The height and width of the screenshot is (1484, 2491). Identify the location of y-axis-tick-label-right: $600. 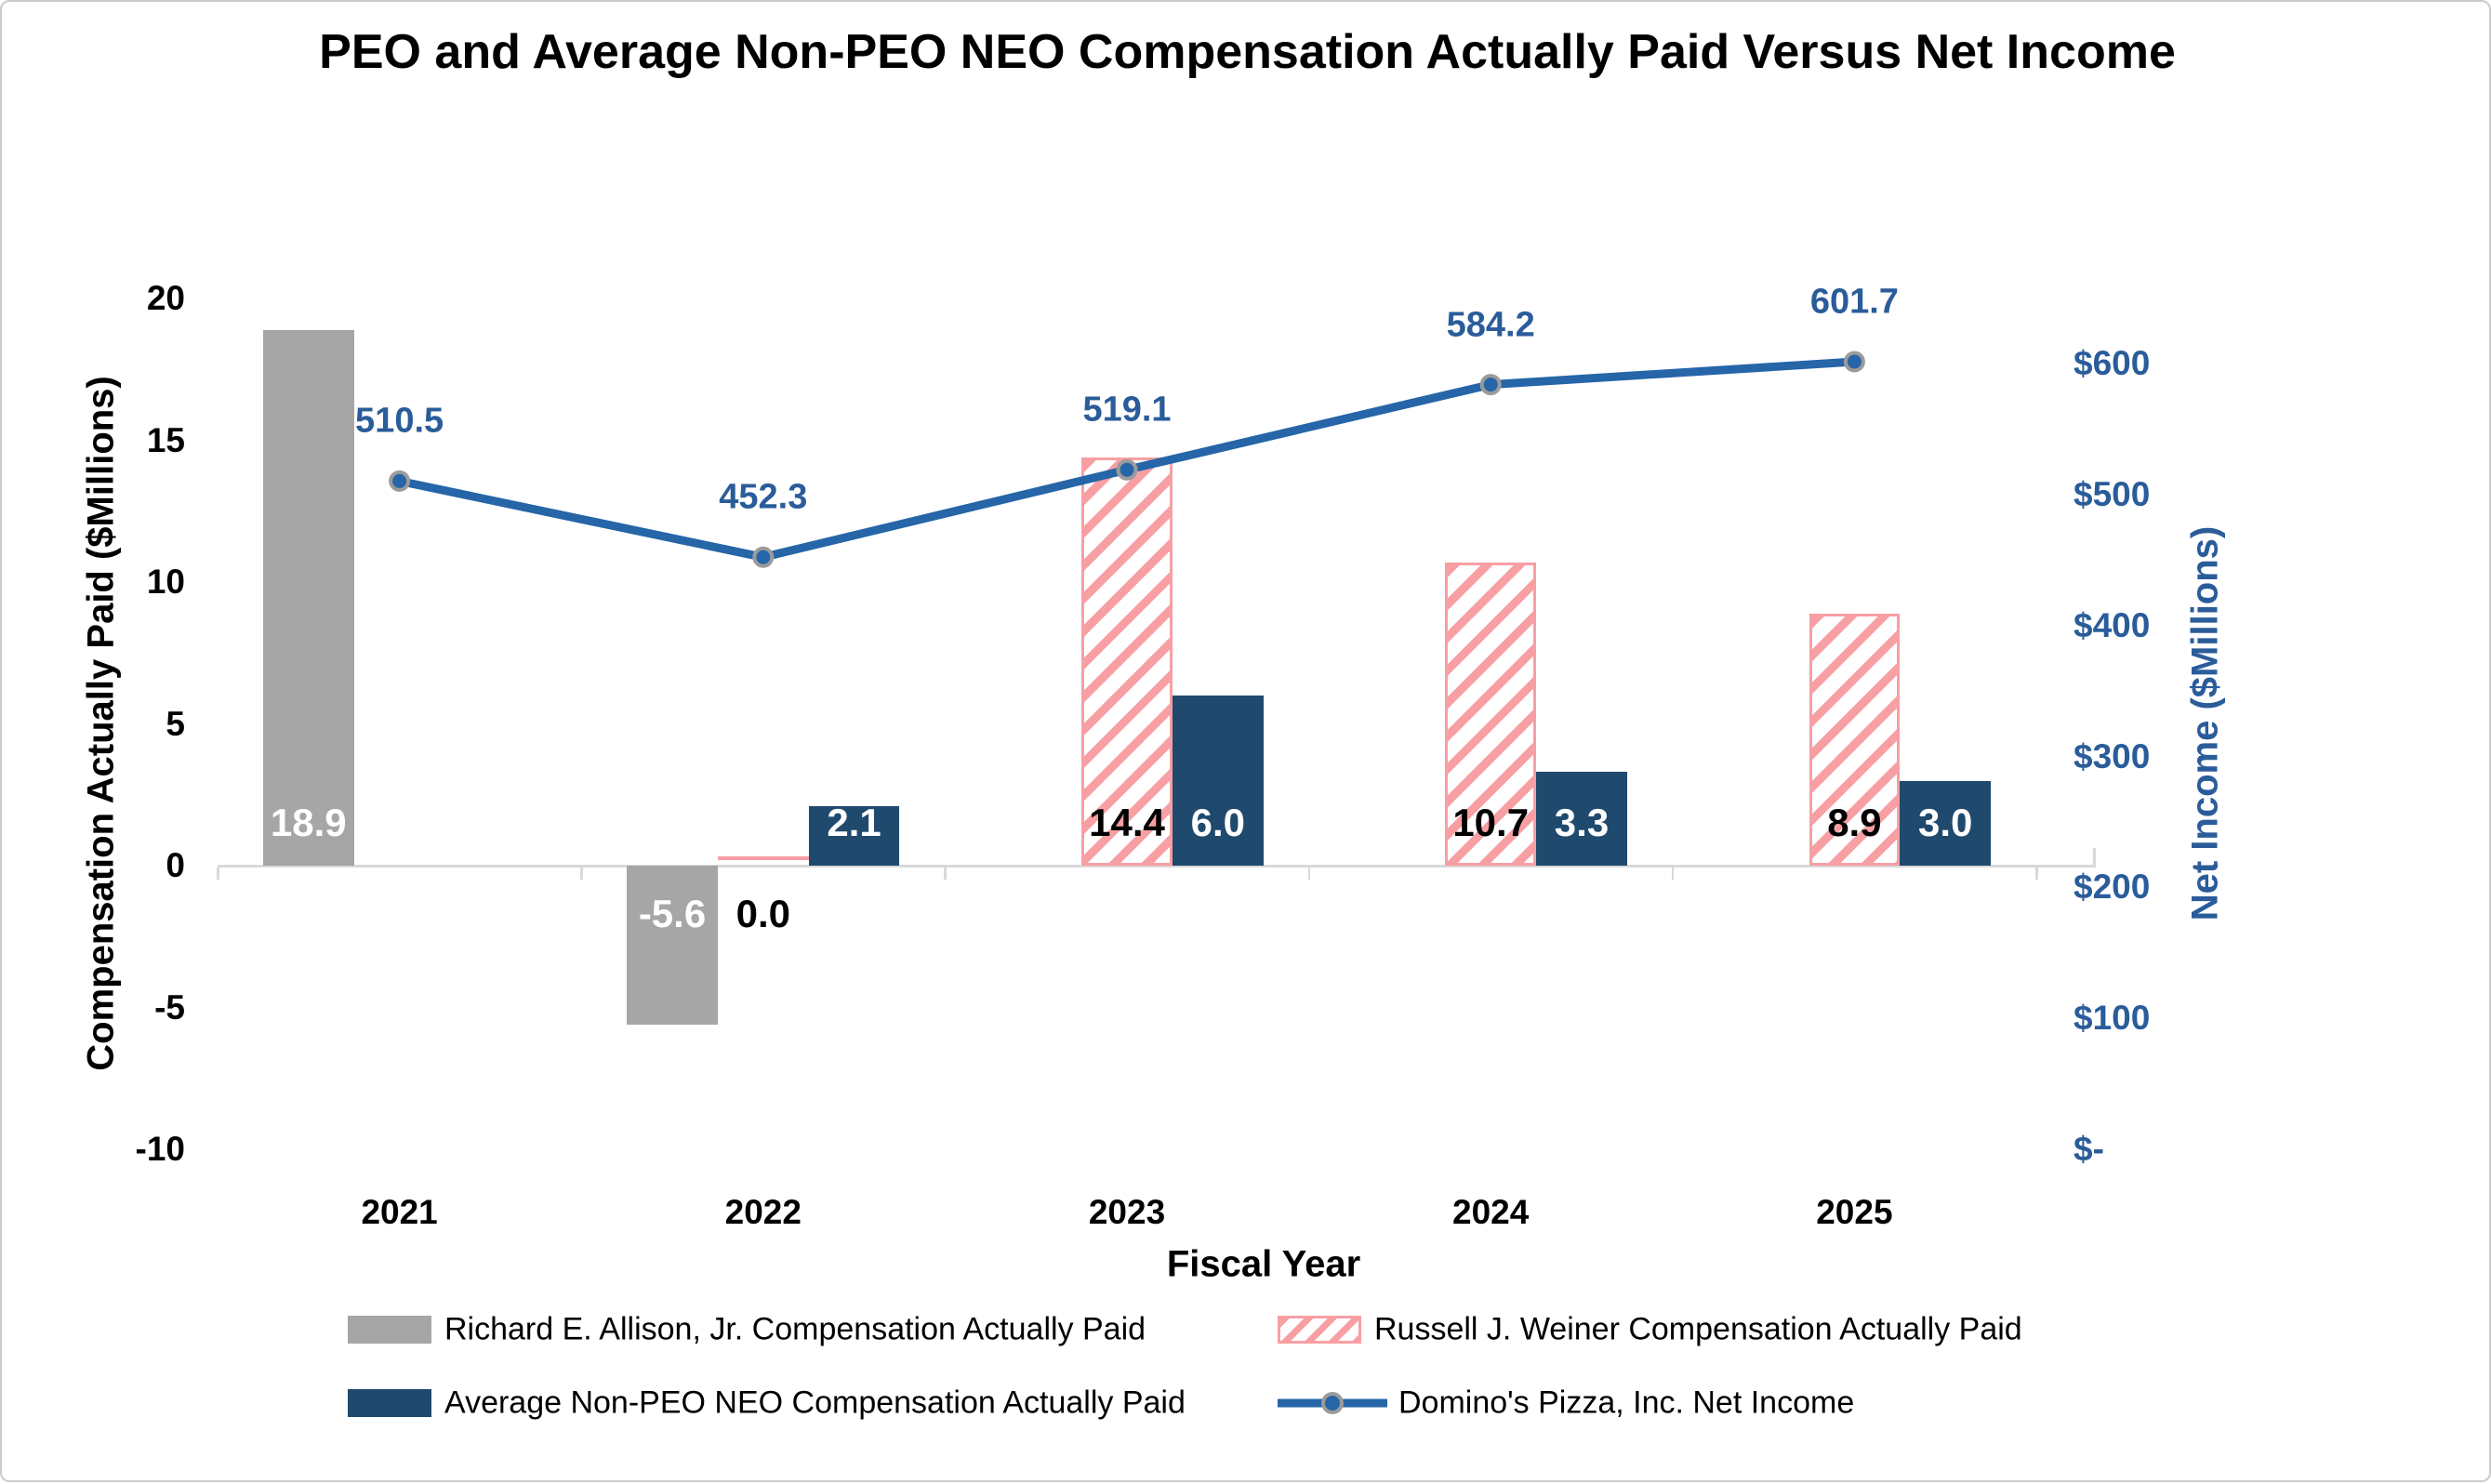
(2112, 363).